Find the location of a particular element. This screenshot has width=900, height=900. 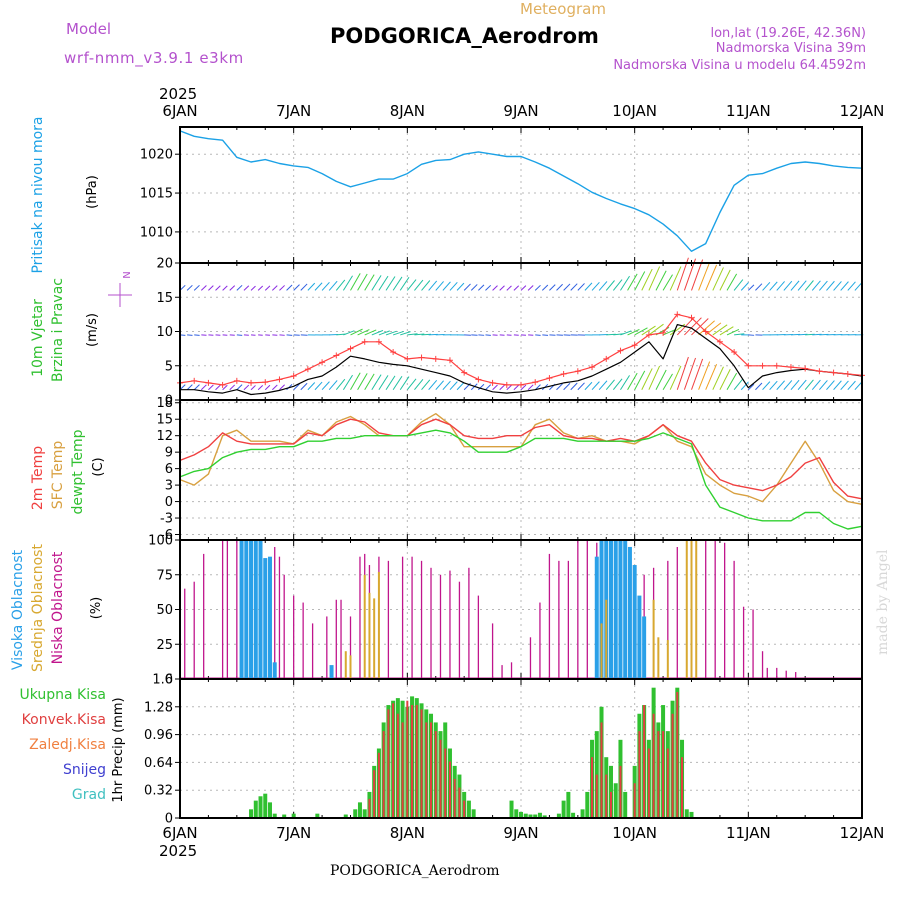

wind-panel: 0 5 10 15 20 is located at coordinates (510, 333).